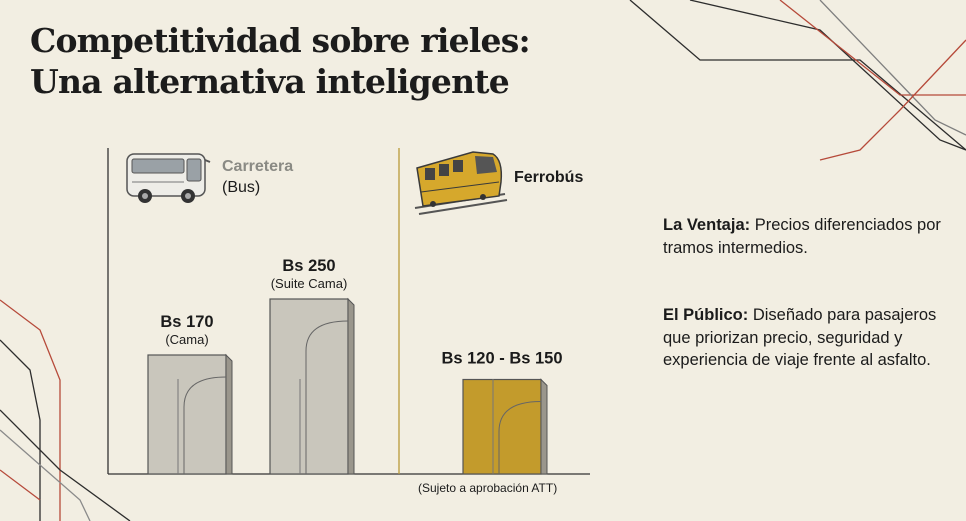 Image resolution: width=966 pixels, height=521 pixels. I want to click on value-label-1: Bs 170, so click(186, 322).